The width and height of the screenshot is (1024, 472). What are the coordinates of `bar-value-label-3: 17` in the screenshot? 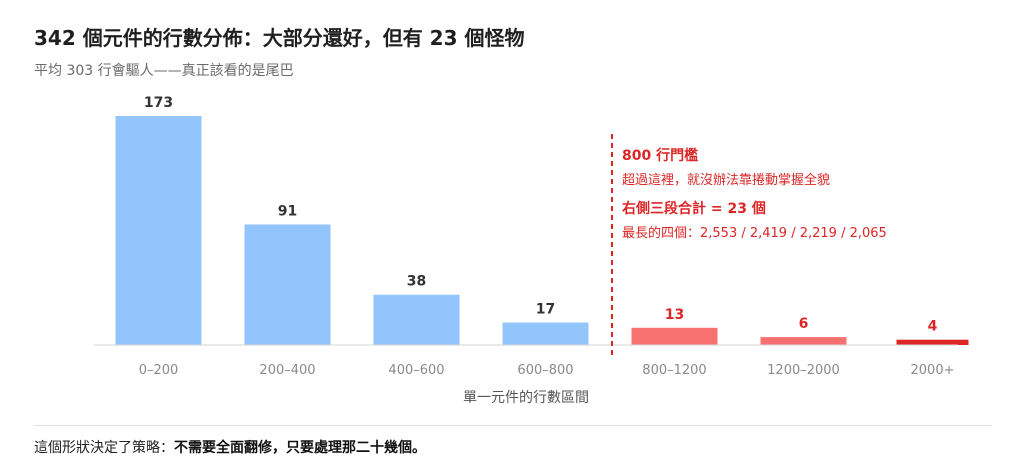 It's located at (545, 310).